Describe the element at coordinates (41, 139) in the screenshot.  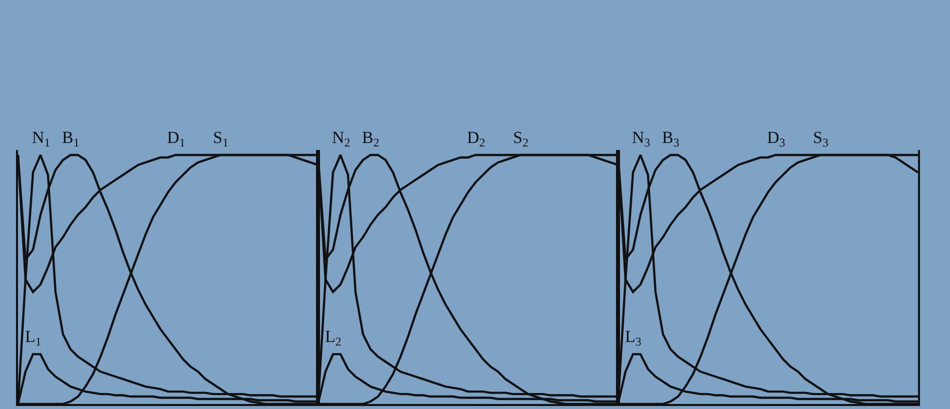
I see `series-label: N$_{1}$` at that location.